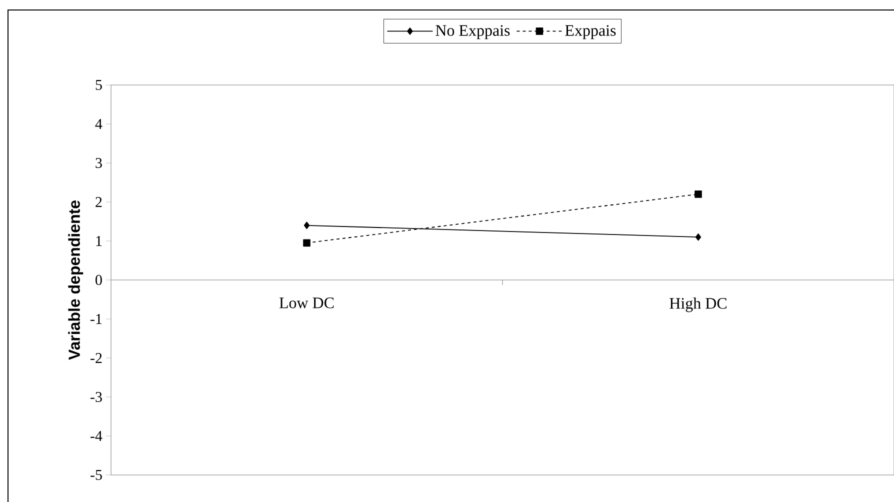 The width and height of the screenshot is (894, 502). I want to click on y-tick-label: -2, so click(96, 358).